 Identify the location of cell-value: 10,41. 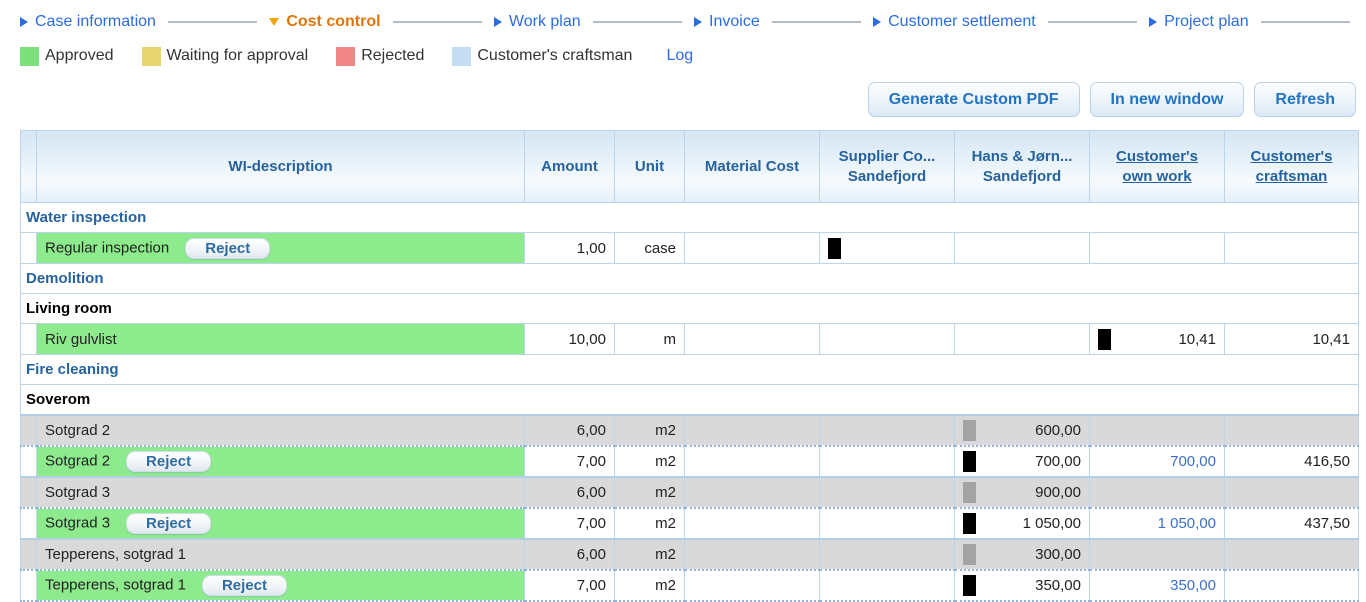
(1197, 339).